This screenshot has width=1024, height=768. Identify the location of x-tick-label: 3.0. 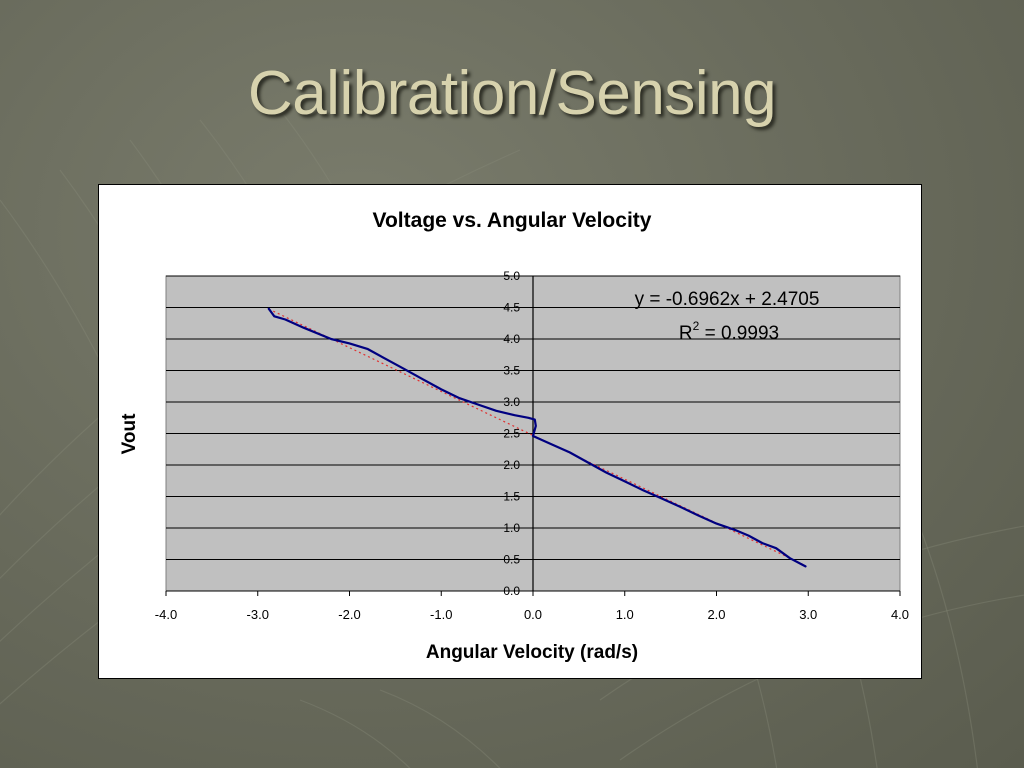
(808, 614).